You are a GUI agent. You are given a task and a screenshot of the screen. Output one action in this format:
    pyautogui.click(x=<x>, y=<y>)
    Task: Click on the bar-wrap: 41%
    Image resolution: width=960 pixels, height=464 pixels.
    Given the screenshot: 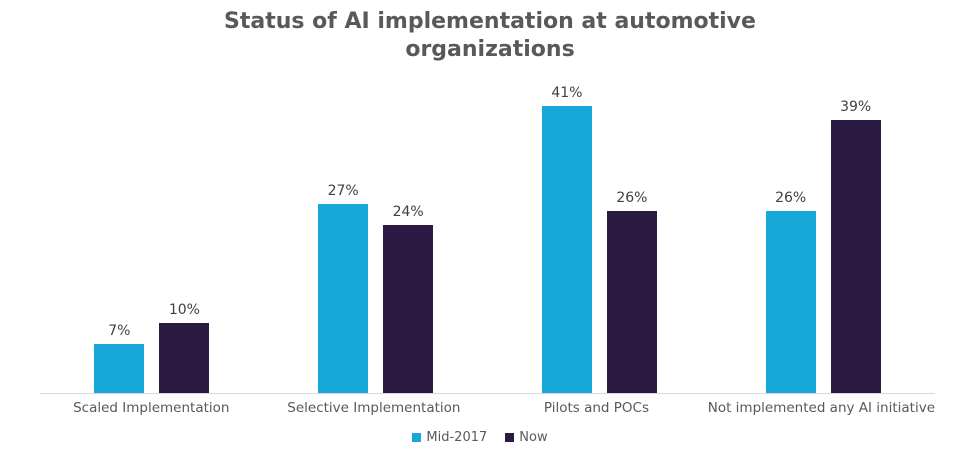 What is the action you would take?
    pyautogui.click(x=566, y=239)
    